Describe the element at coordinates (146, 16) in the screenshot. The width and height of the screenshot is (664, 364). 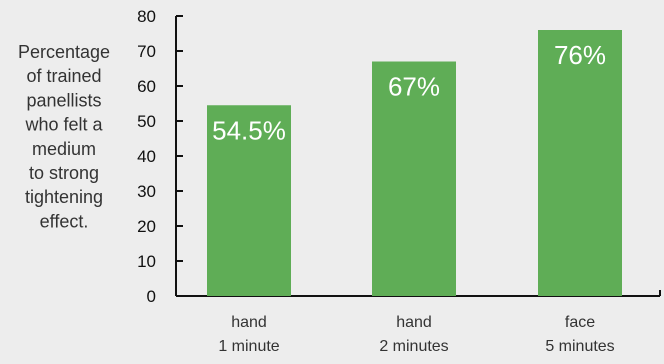
I see `y-tick-label: 80` at that location.